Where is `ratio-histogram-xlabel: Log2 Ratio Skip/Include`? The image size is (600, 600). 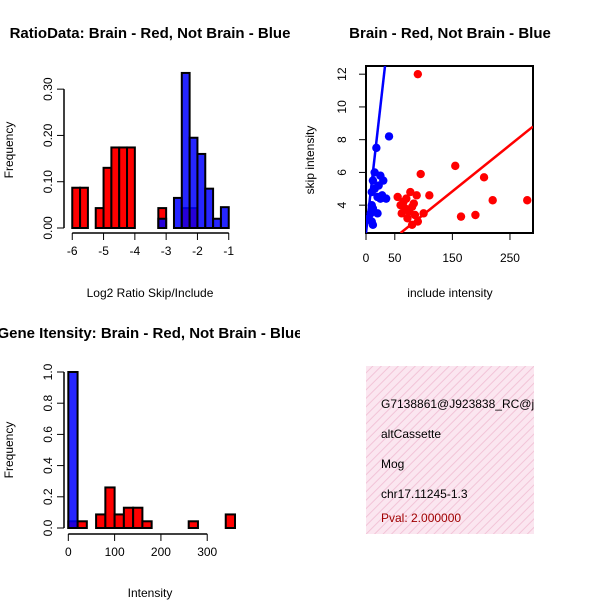
ratio-histogram-xlabel: Log2 Ratio Skip/Include is located at coordinates (150, 293).